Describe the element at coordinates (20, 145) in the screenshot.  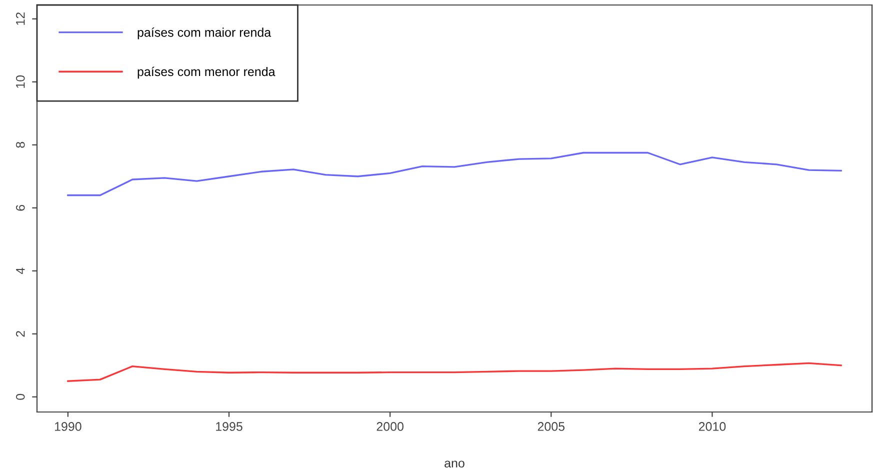
I see `y-tick-label: 8` at that location.